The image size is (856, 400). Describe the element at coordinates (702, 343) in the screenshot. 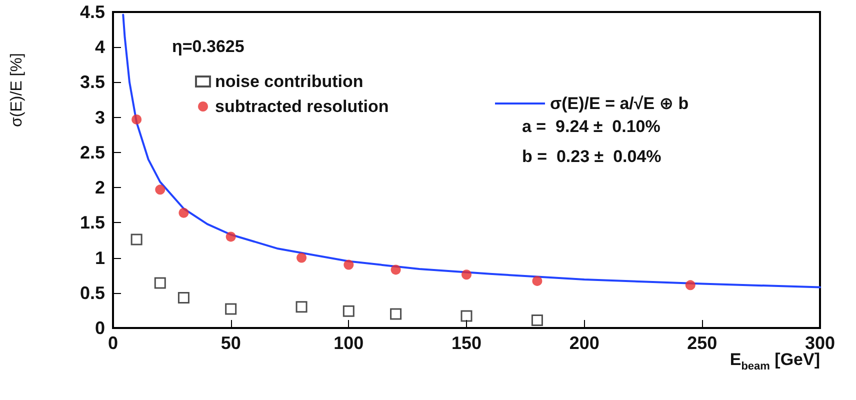

I see `x-tick-label: 250` at that location.